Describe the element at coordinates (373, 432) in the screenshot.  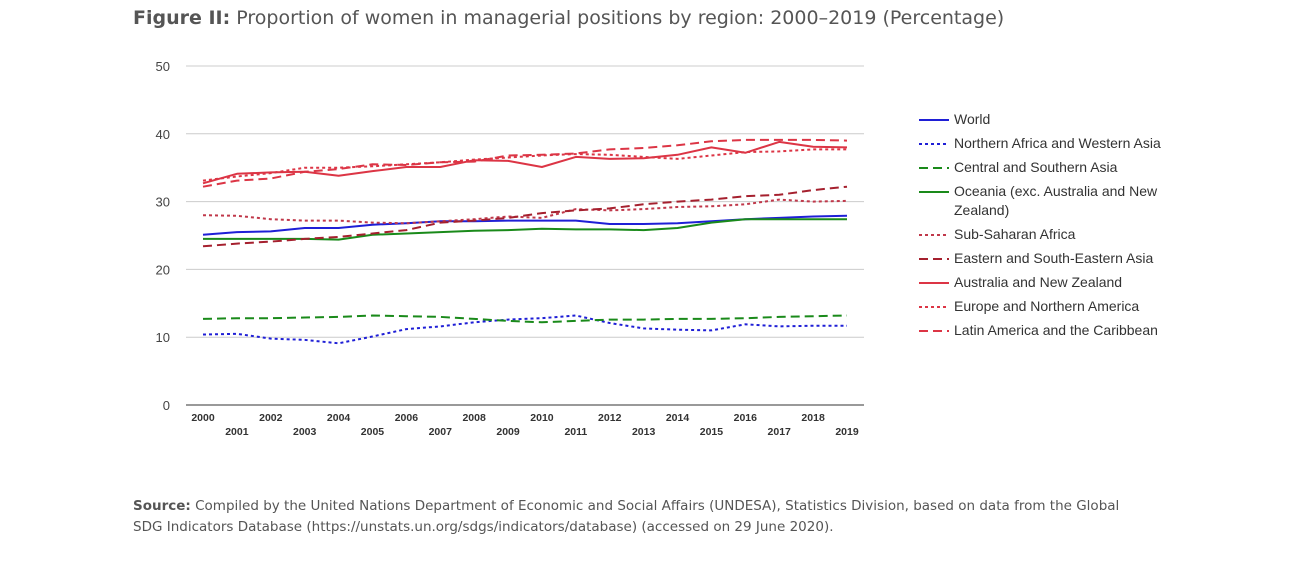
I see `x-tick-label: 2005` at that location.